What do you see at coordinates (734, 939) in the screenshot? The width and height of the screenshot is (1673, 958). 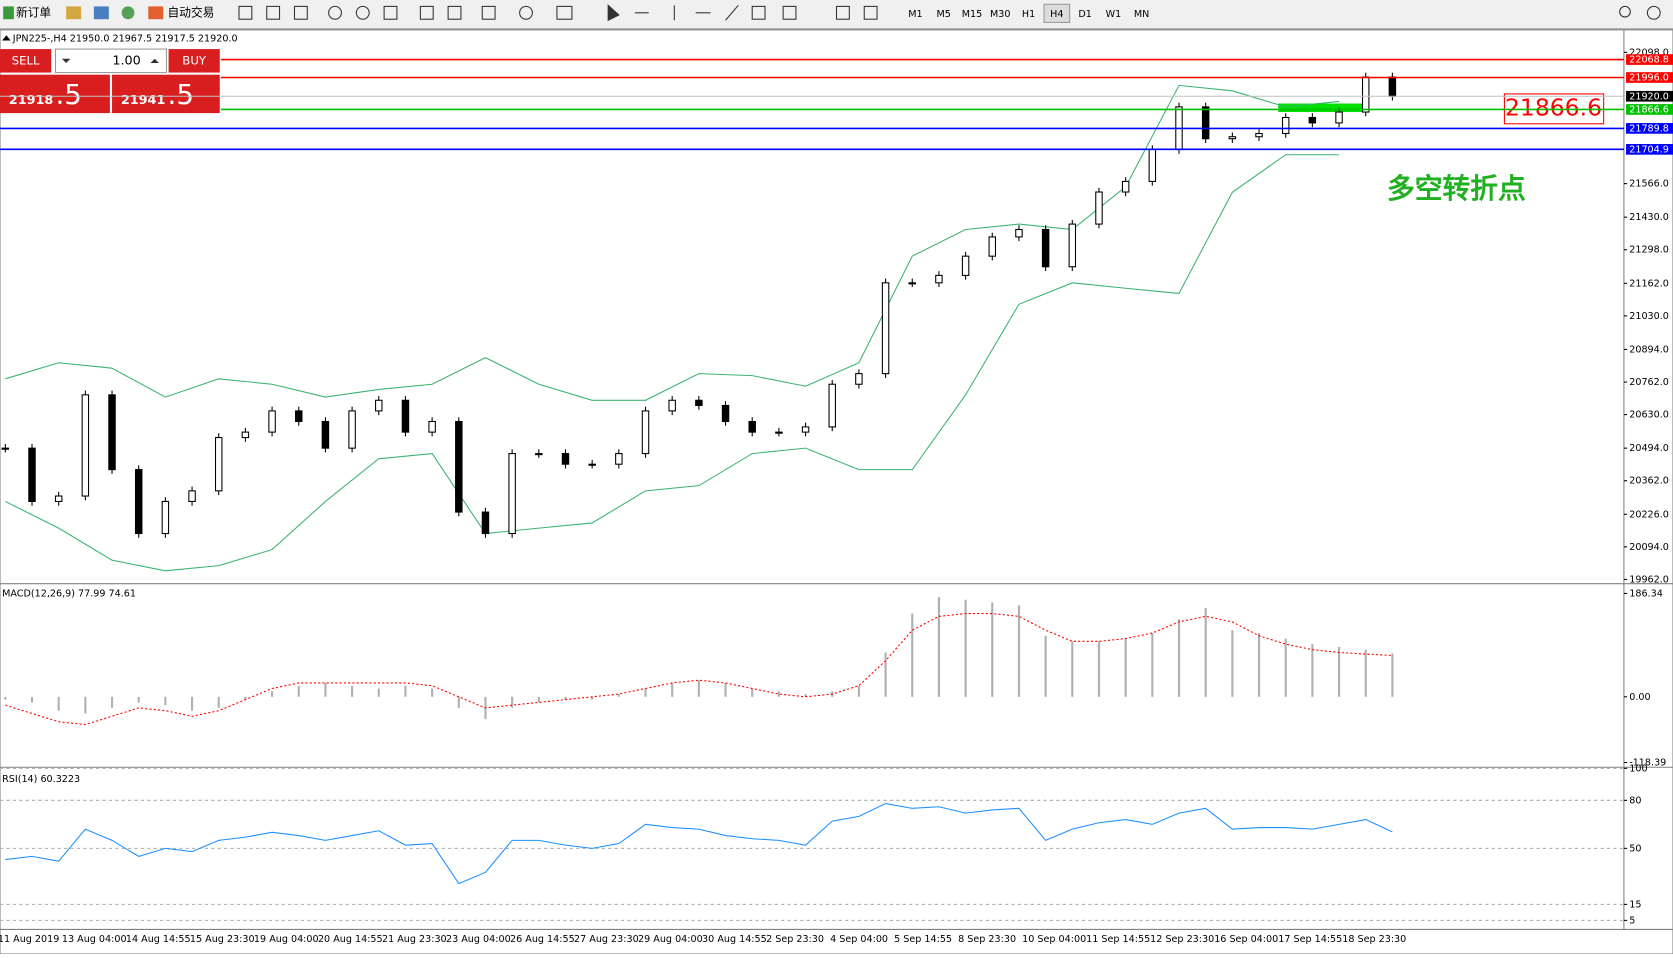 I see `time-label: 30 Aug 14:55` at bounding box center [734, 939].